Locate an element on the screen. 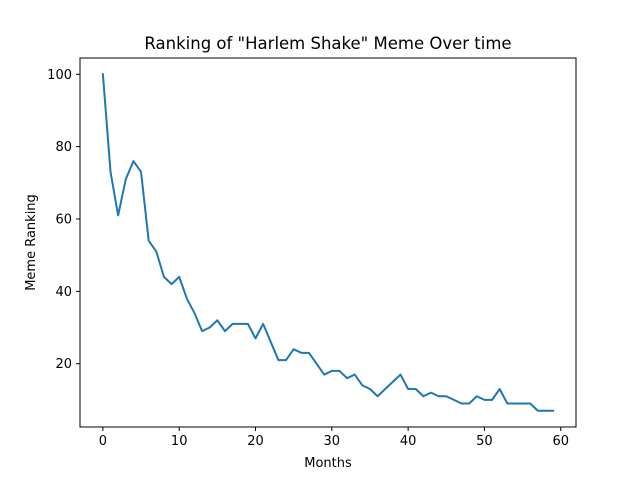 The width and height of the screenshot is (640, 480). y-tick-label: 60 is located at coordinates (63, 219).